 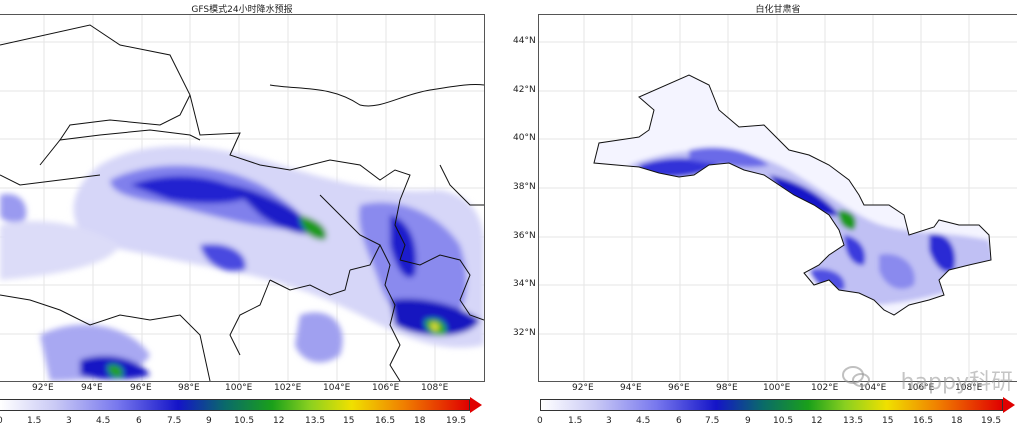 What do you see at coordinates (957, 421) in the screenshot?
I see `right-colorbar-label: 18` at bounding box center [957, 421].